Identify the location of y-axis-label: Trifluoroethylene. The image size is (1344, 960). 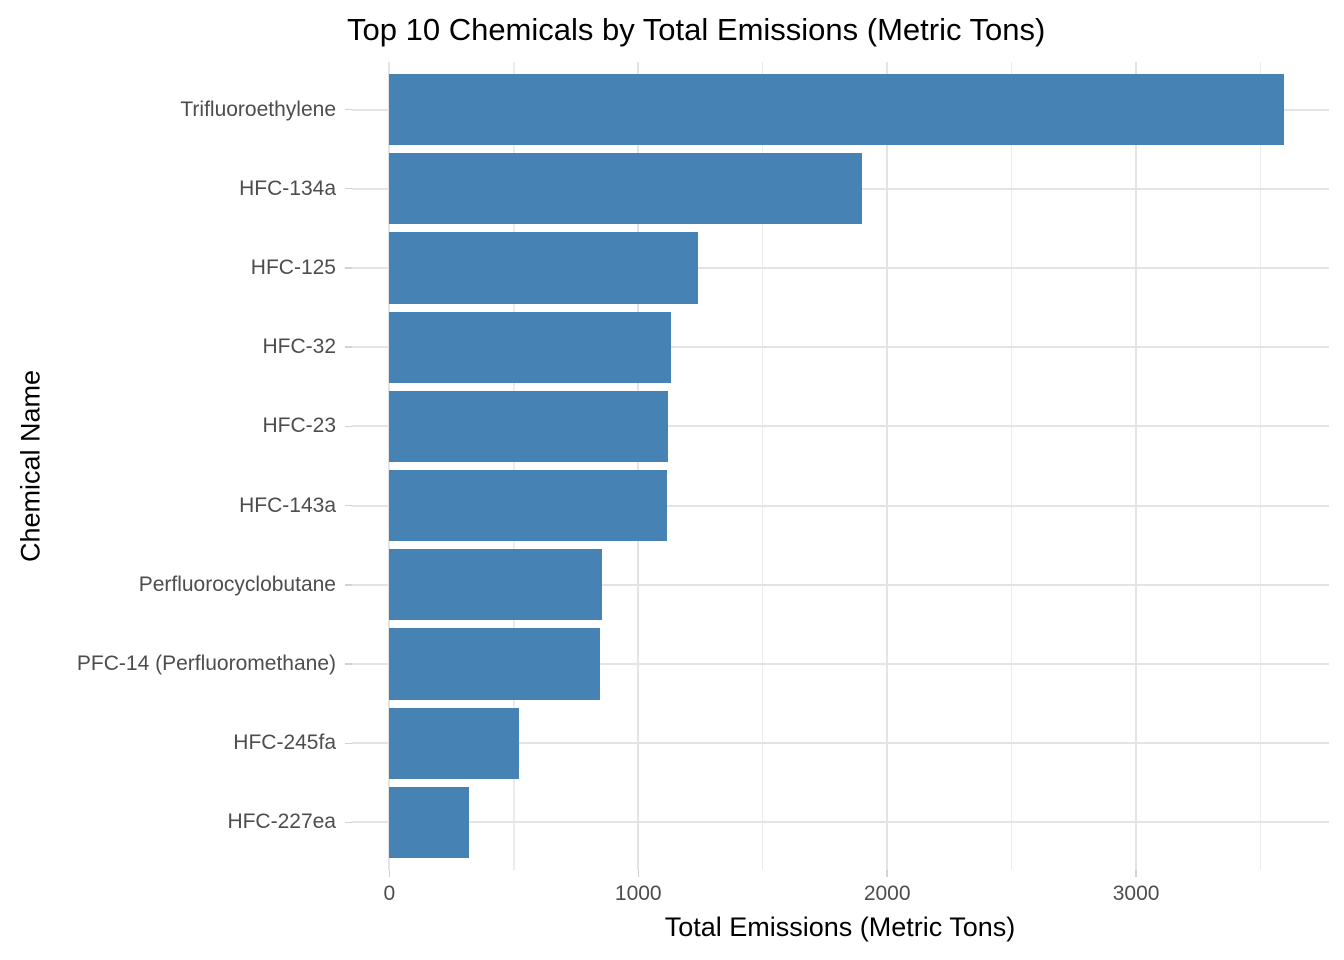
(258, 109).